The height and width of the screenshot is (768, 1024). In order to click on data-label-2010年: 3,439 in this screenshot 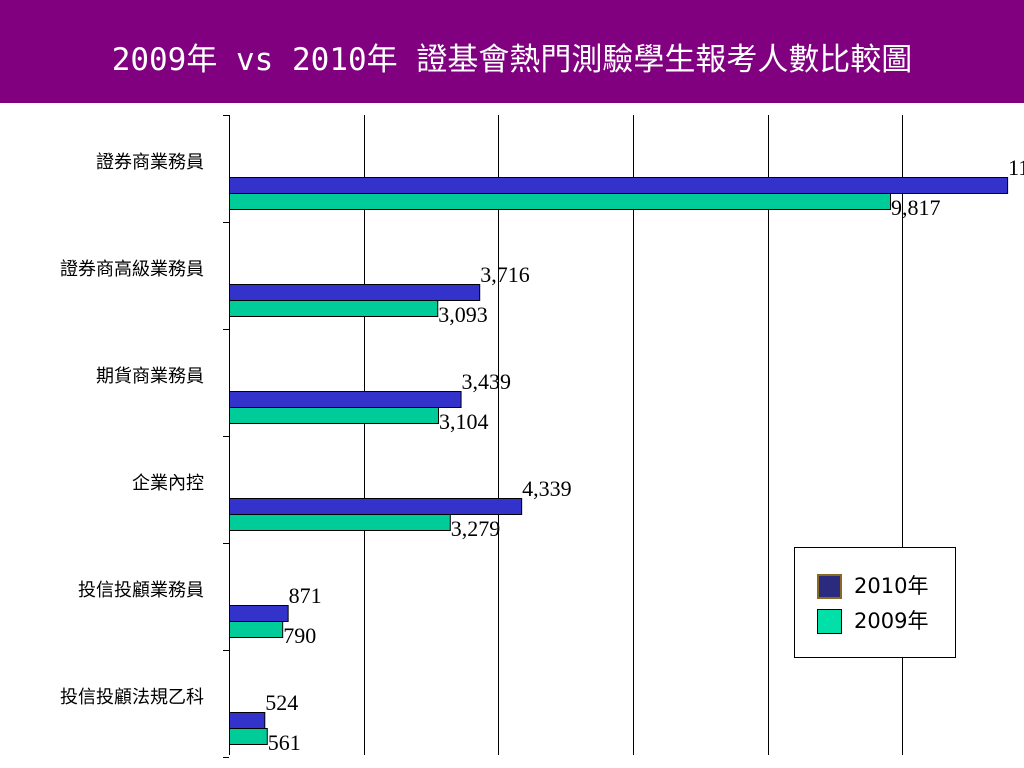, I will do `click(487, 381)`.